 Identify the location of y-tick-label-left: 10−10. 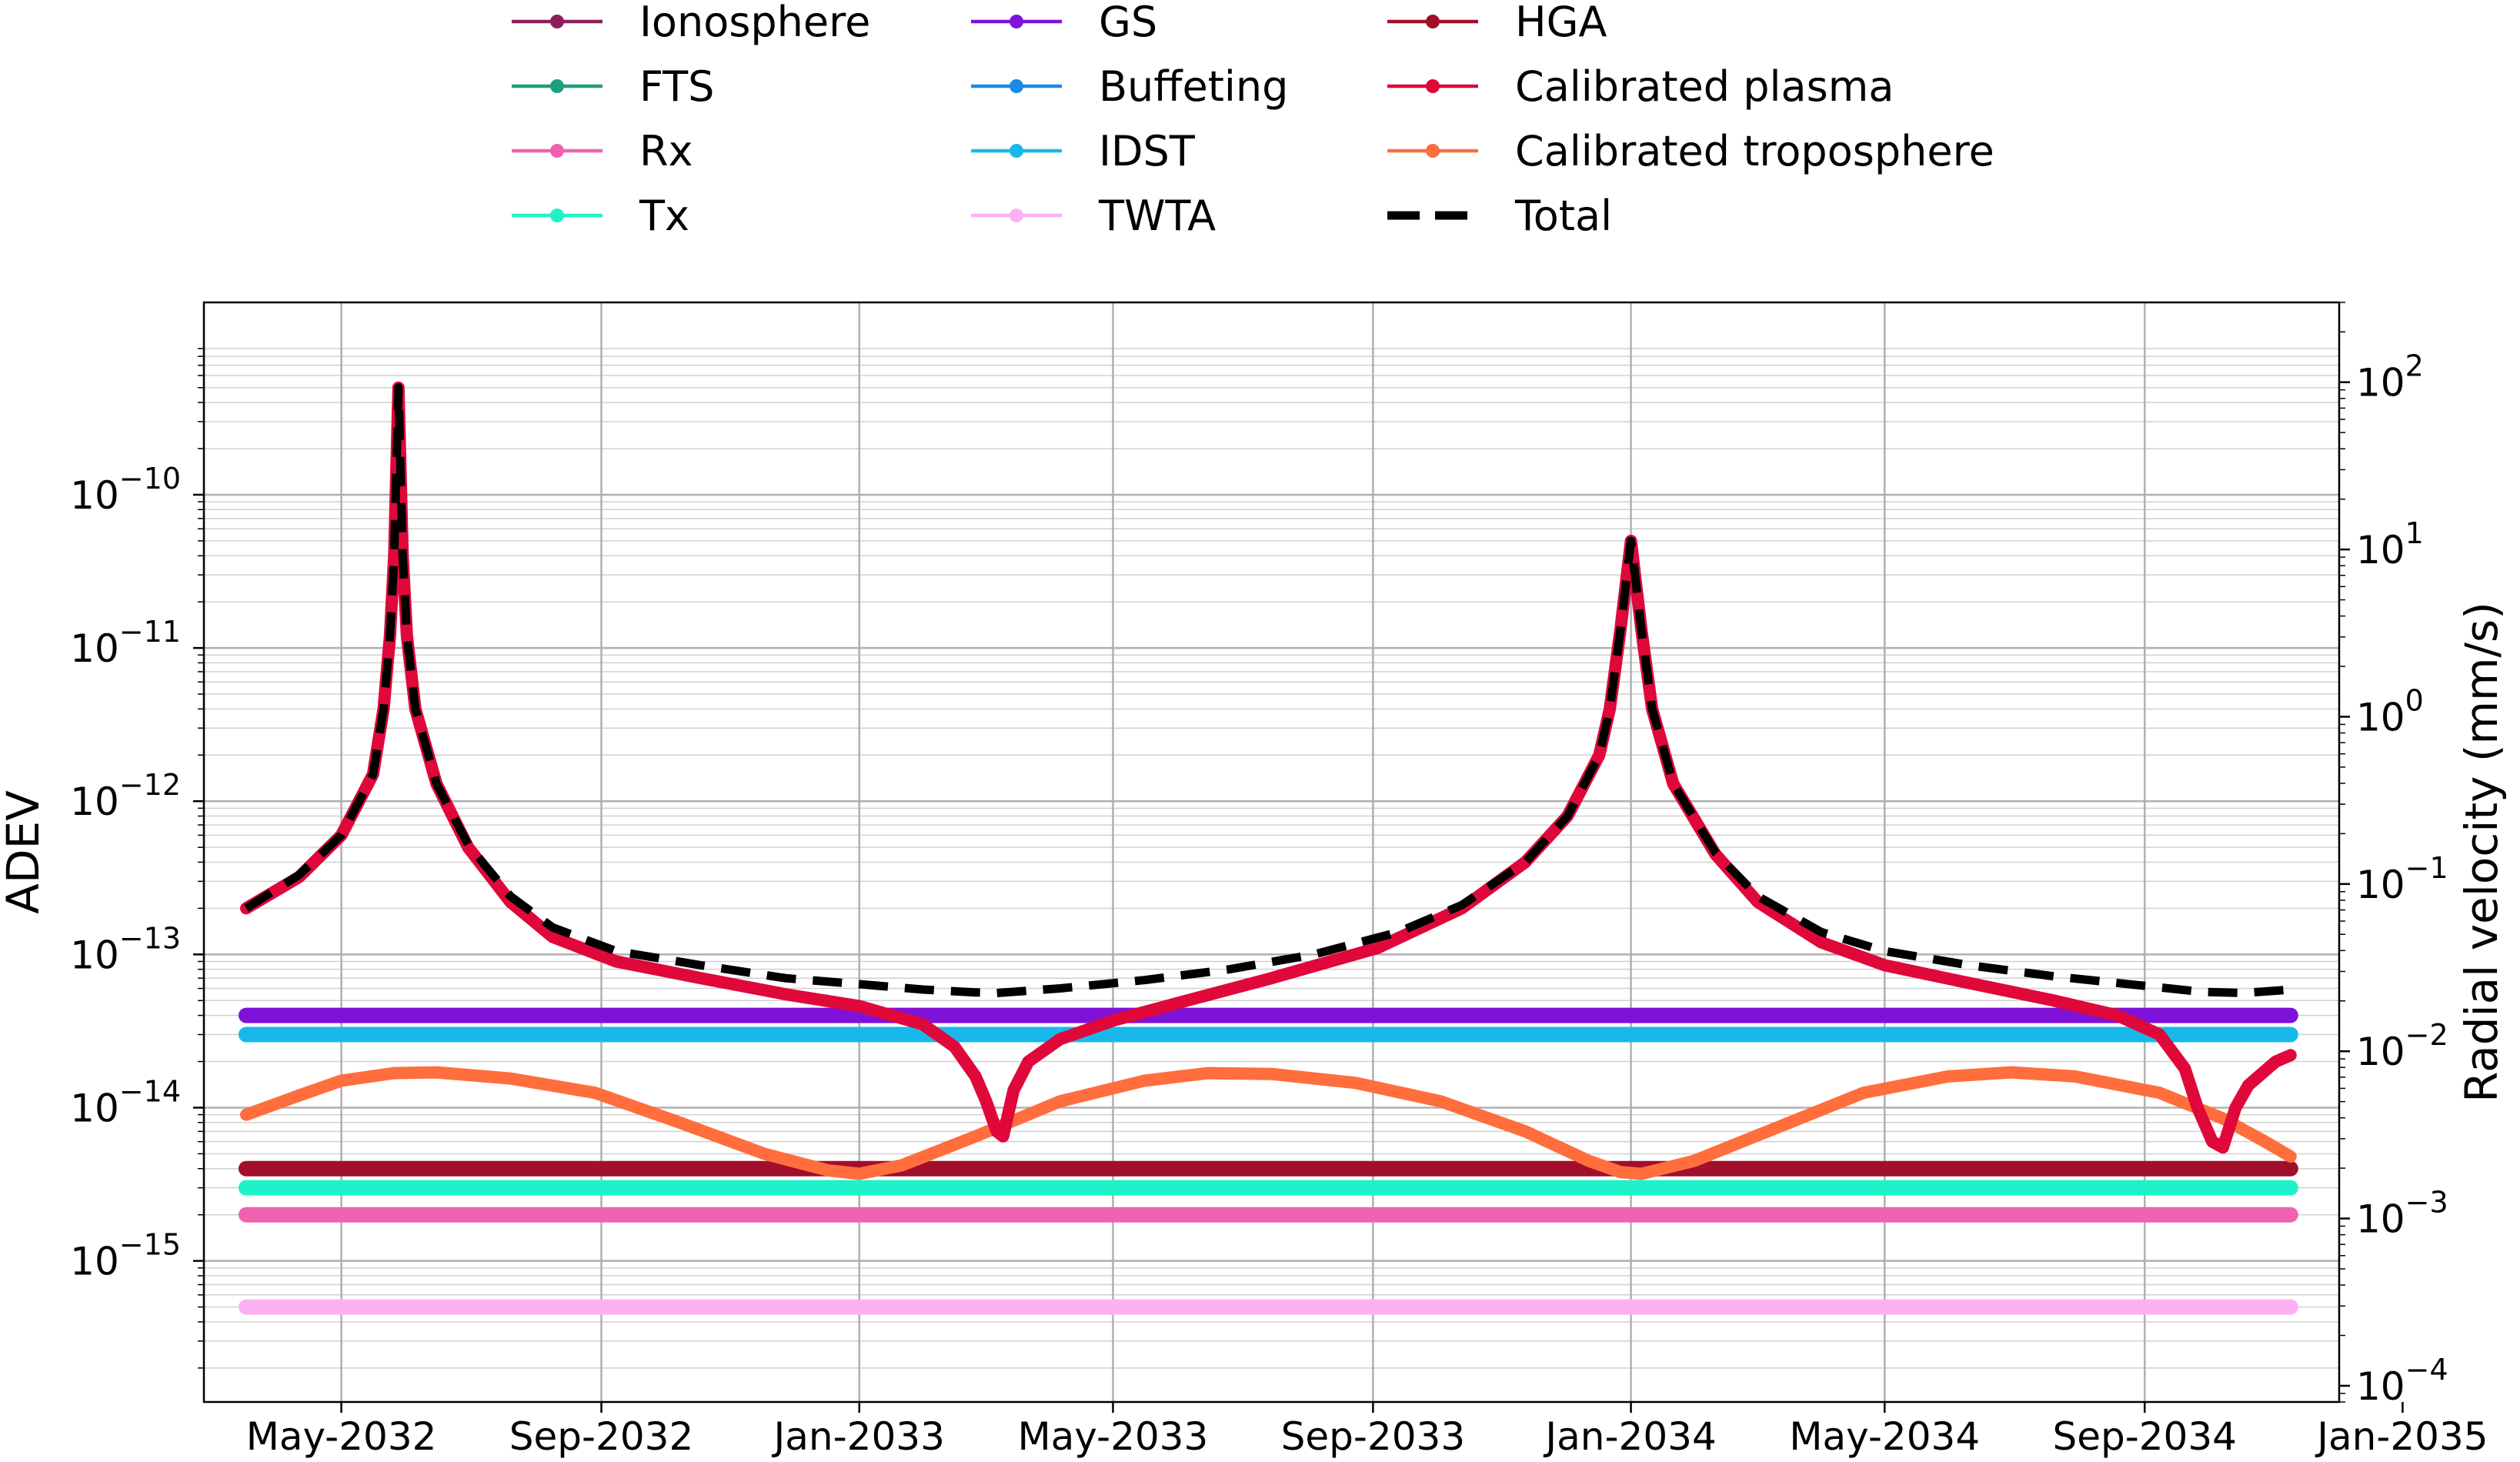
(126, 490).